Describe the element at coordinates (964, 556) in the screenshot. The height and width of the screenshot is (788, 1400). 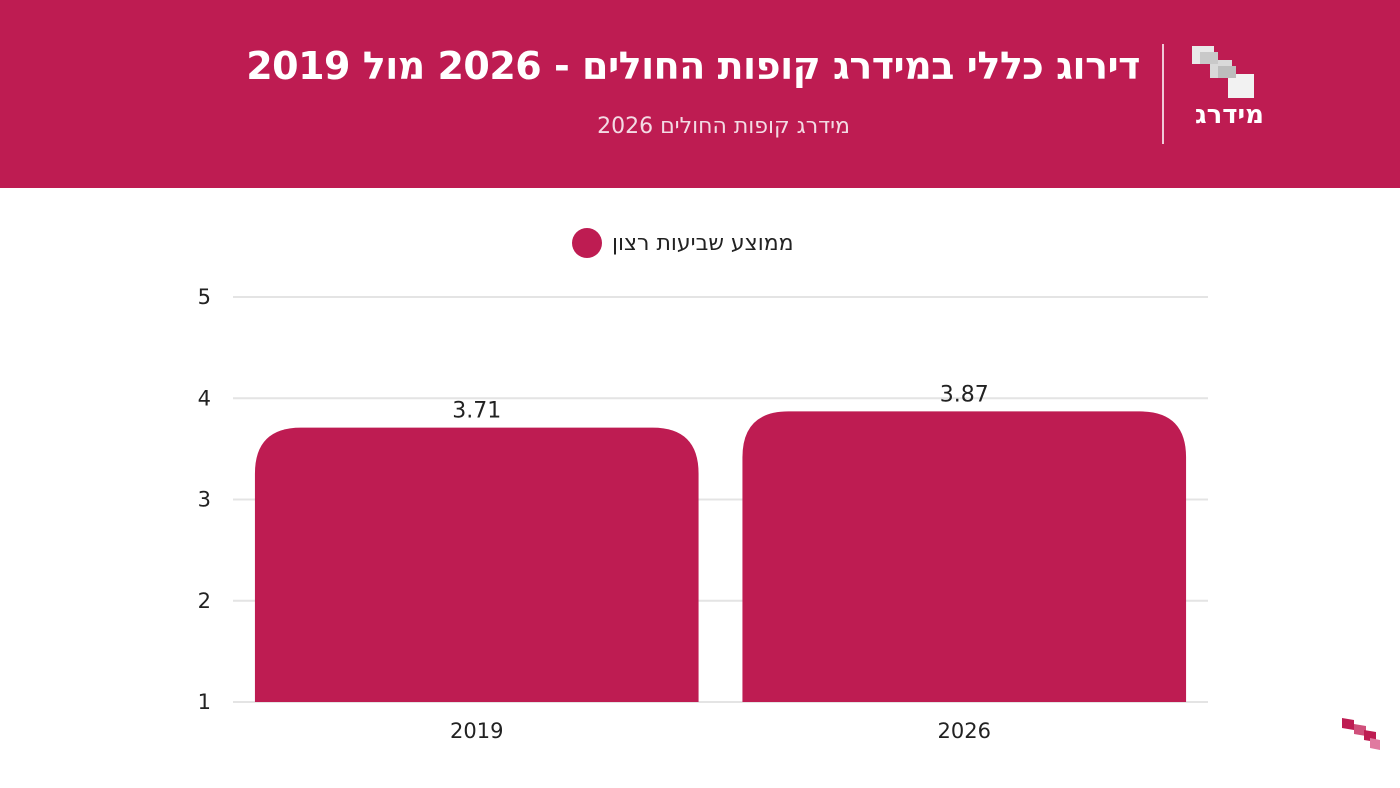
I see `bar-2026` at that location.